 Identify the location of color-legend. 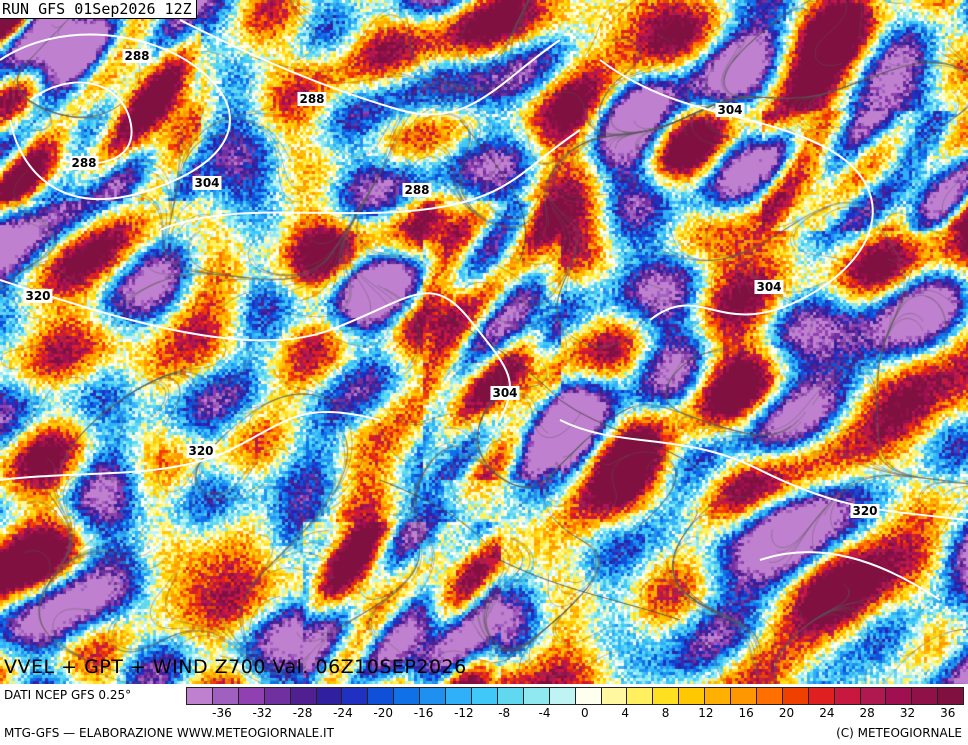
(575, 696).